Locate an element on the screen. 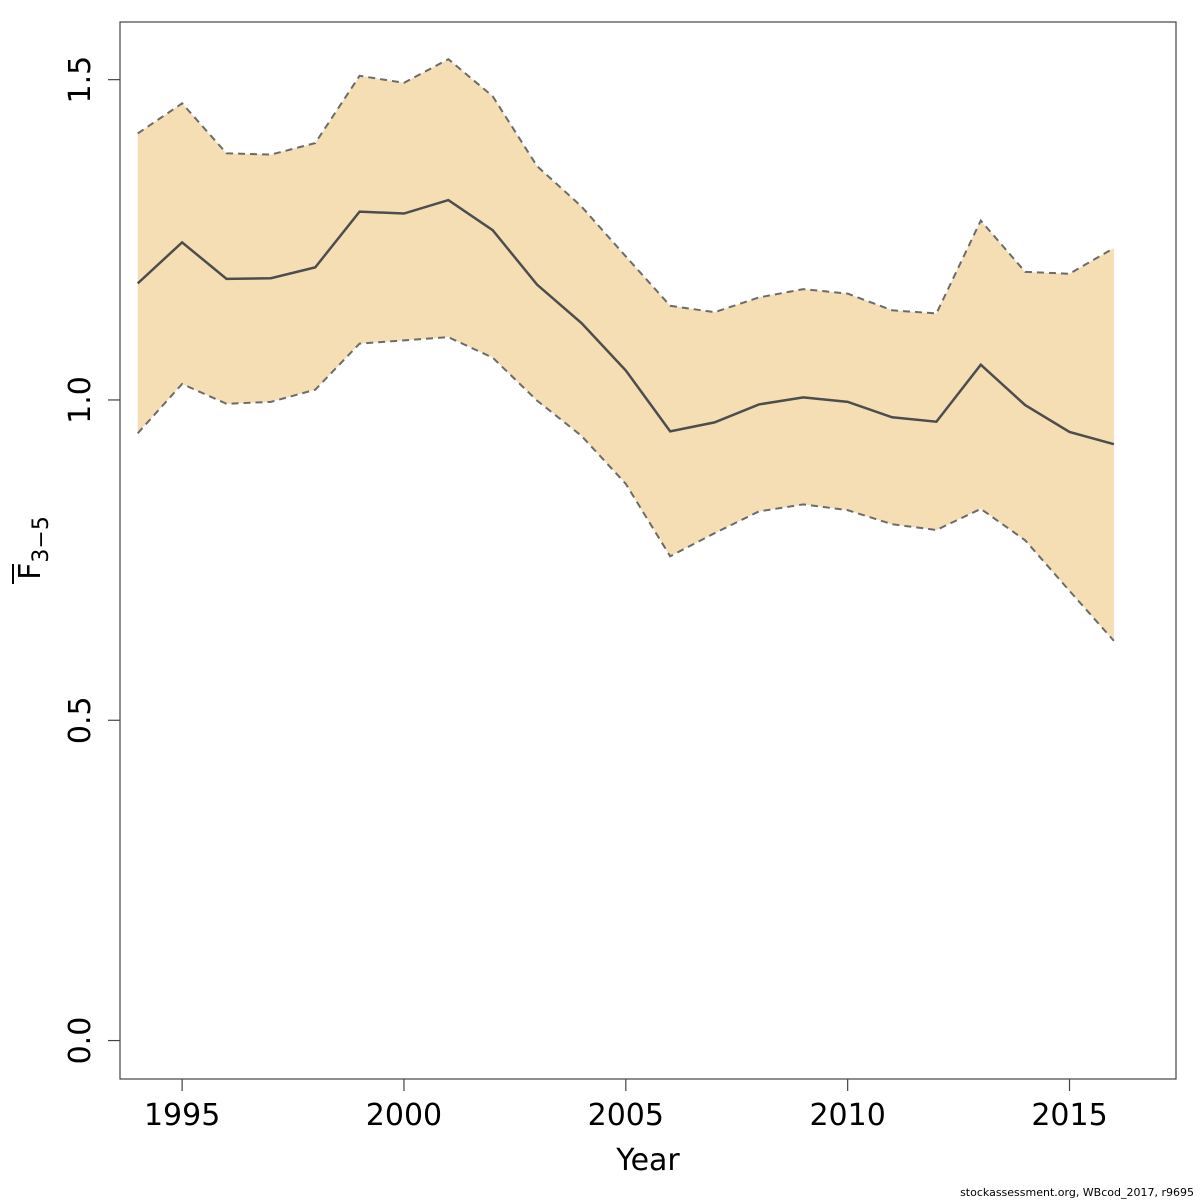  x-tick-label: 2015 is located at coordinates (1069, 1115).